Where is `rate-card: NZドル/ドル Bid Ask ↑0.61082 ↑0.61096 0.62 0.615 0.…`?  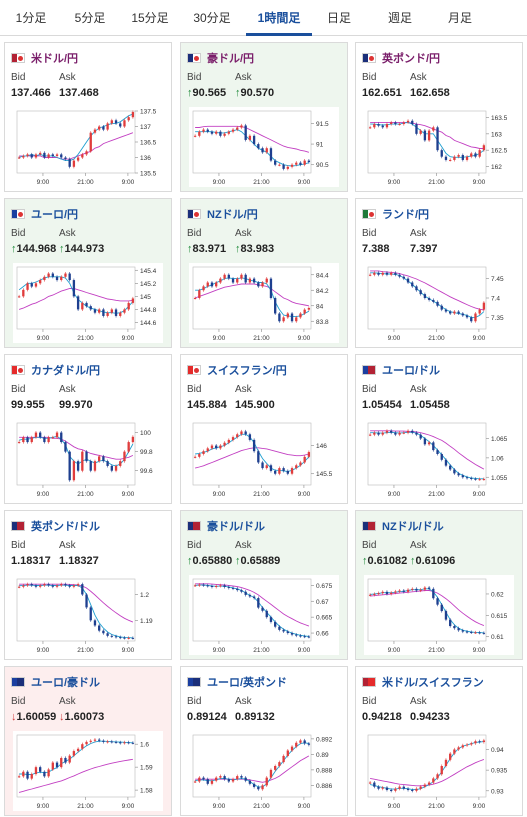 rate-card: NZドル/ドル Bid Ask ↑0.61082 ↑0.61096 0.62 0.615 0.… is located at coordinates (439, 585).